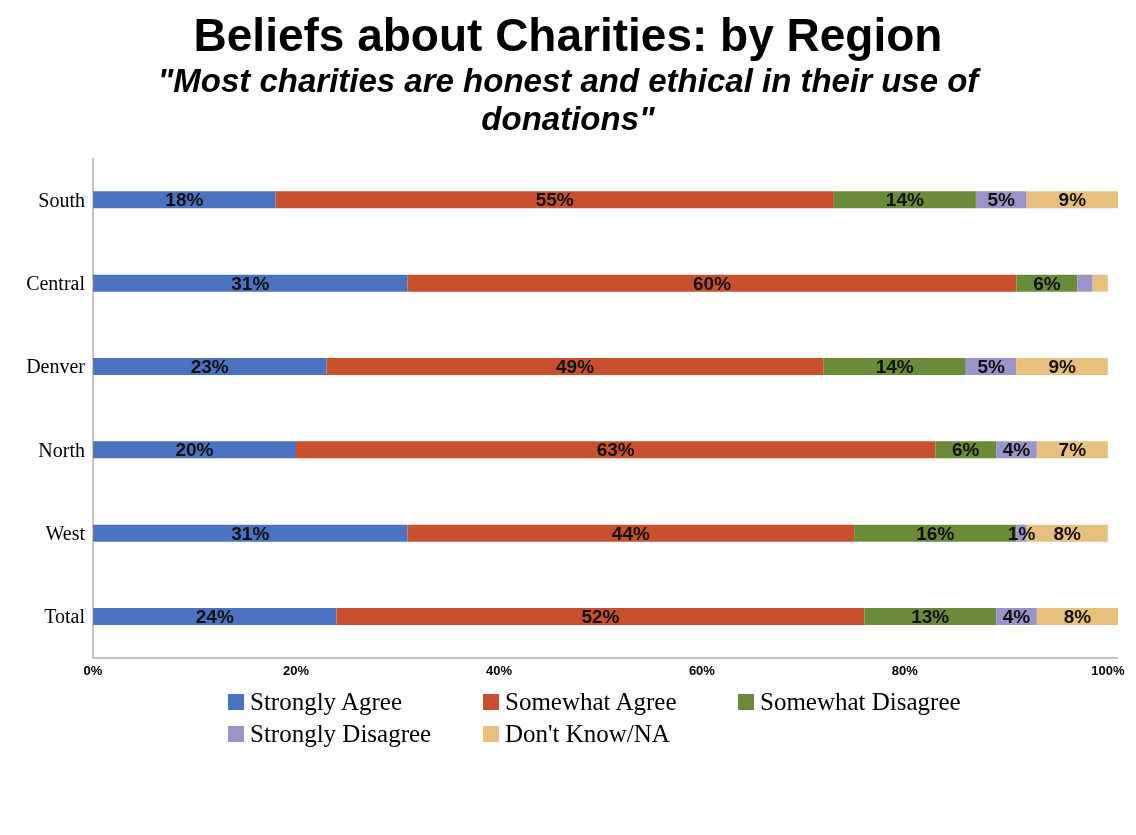  I want to click on data-label: 52%, so click(600, 616).